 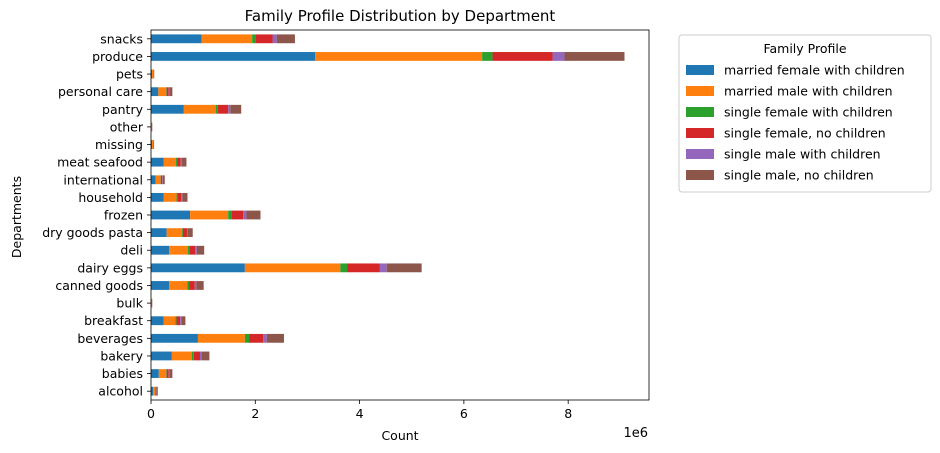 I want to click on bar-beverages-single-female-no-children, so click(x=256, y=338).